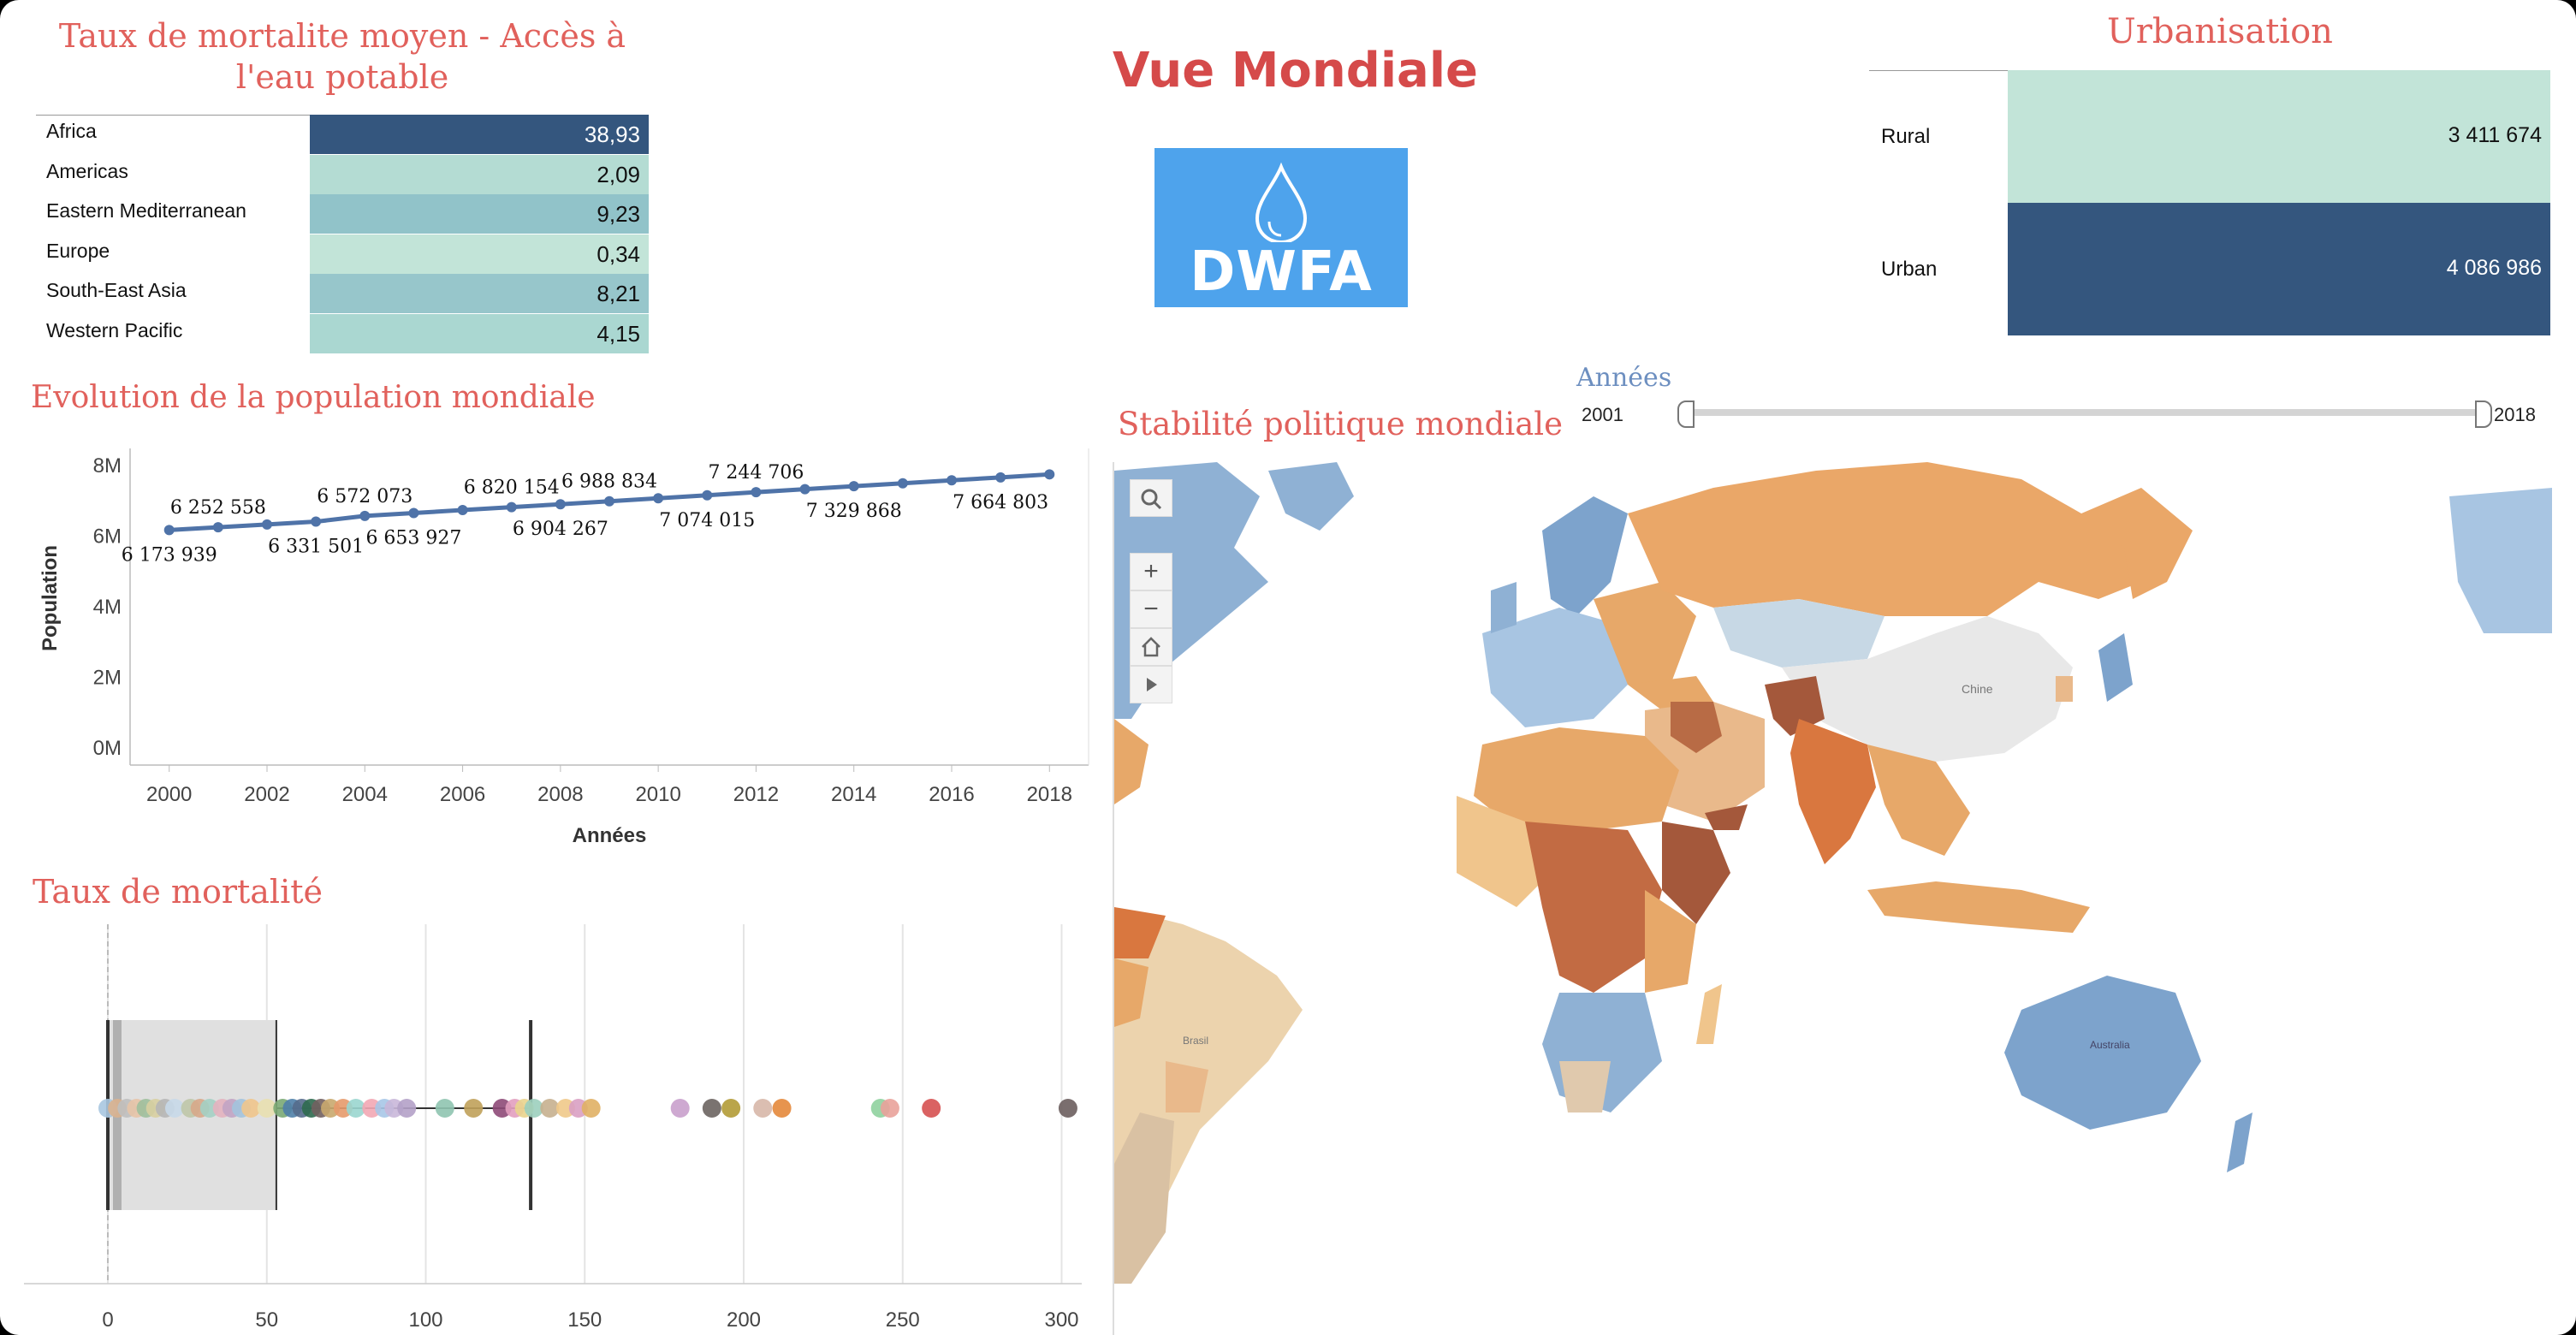 Image resolution: width=2576 pixels, height=1335 pixels. Describe the element at coordinates (313, 397) in the screenshot. I see `population-chart-title: Evolution de la population mondiale` at that location.